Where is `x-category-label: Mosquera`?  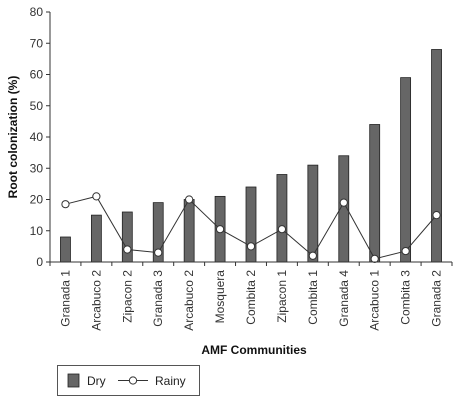
x-category-label: Mosquera is located at coordinates (220, 297).